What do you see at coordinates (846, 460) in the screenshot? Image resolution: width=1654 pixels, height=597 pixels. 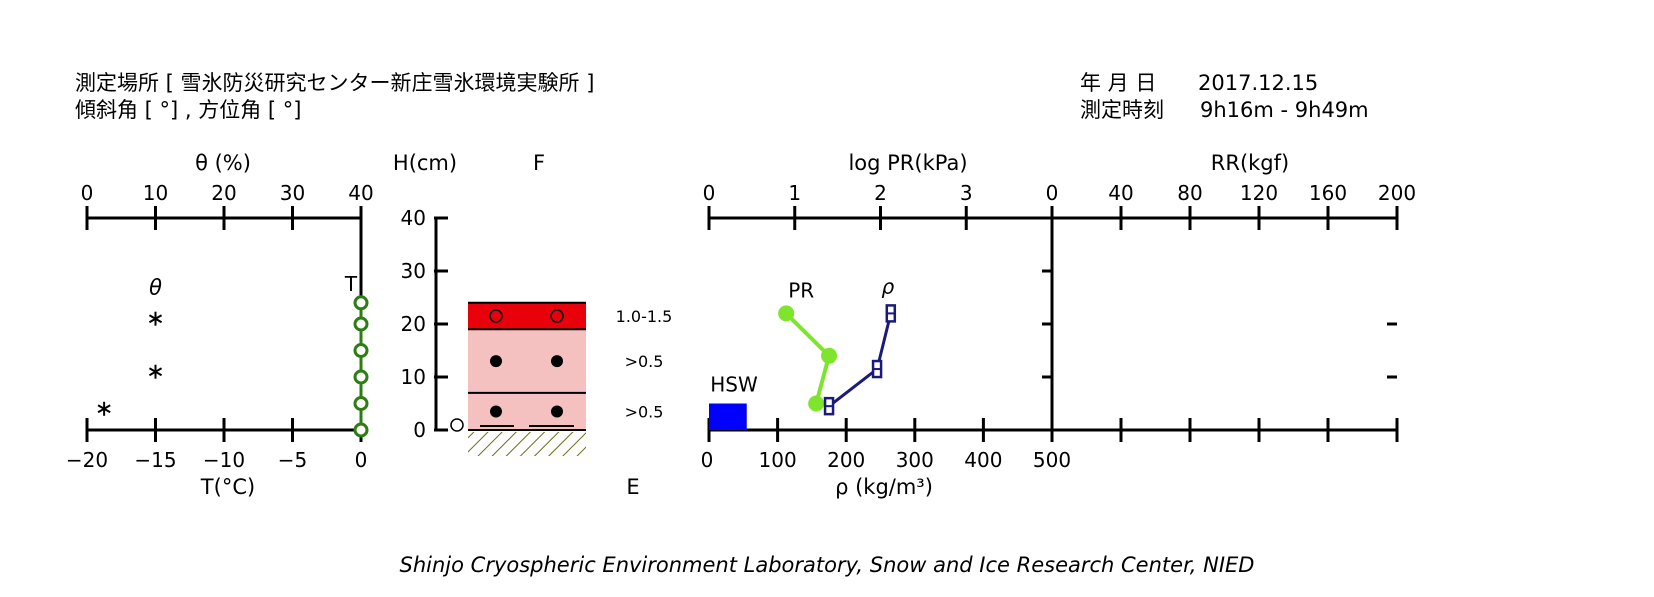 I see `density-tick-label: 200` at bounding box center [846, 460].